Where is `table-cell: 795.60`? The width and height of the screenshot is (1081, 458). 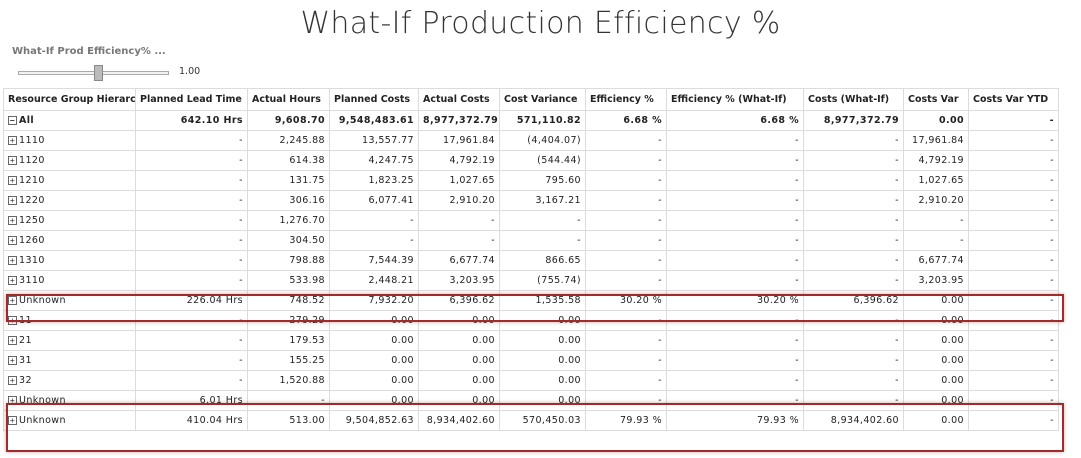
table-cell: 795.60 is located at coordinates (542, 180).